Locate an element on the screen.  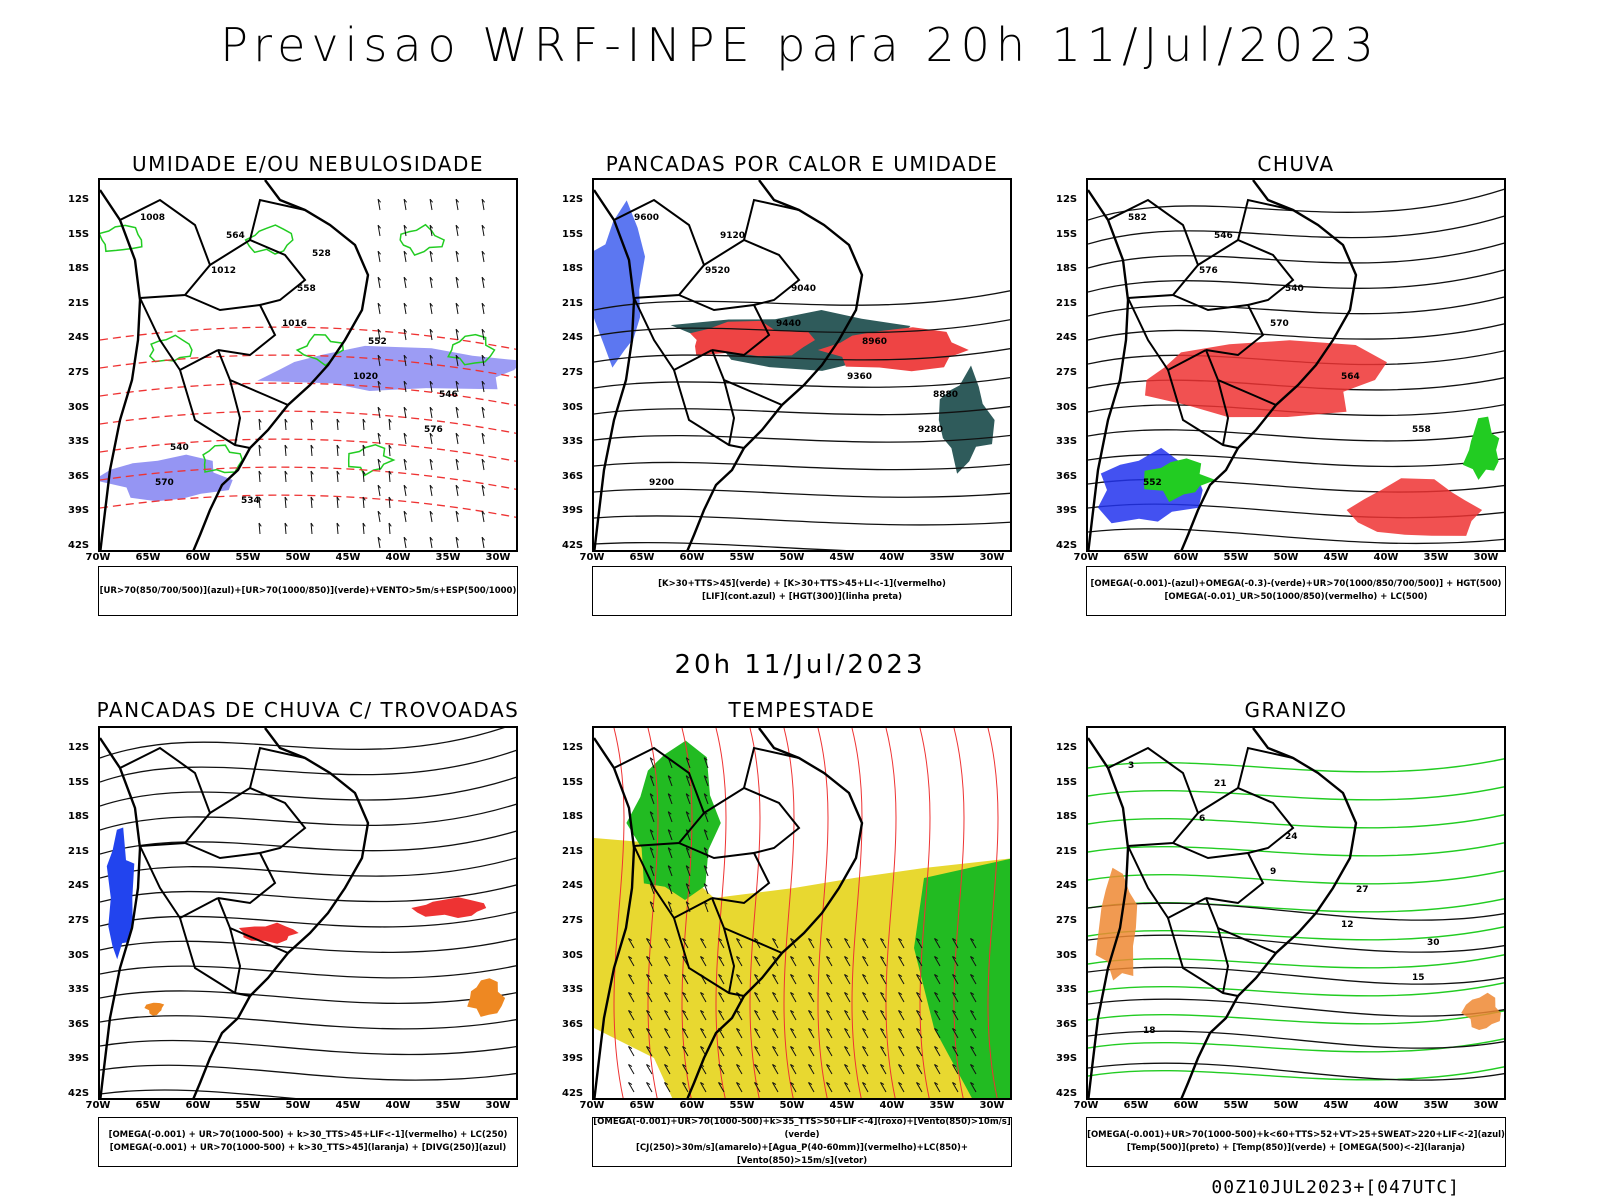
lon-tick-label: 60W is located at coordinates (1186, 1105).